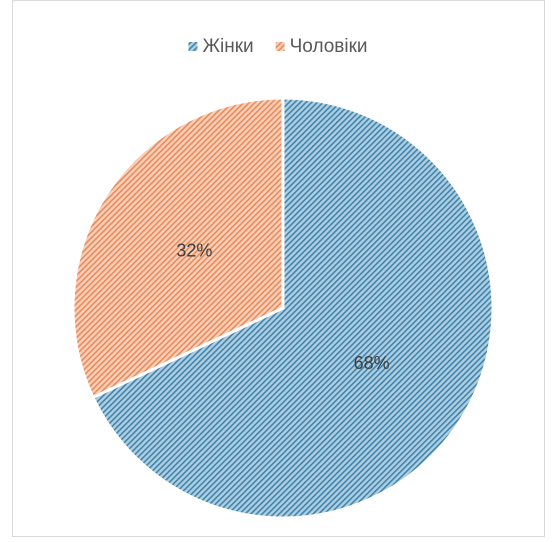  I want to click on data-label: 32%, so click(194, 250).